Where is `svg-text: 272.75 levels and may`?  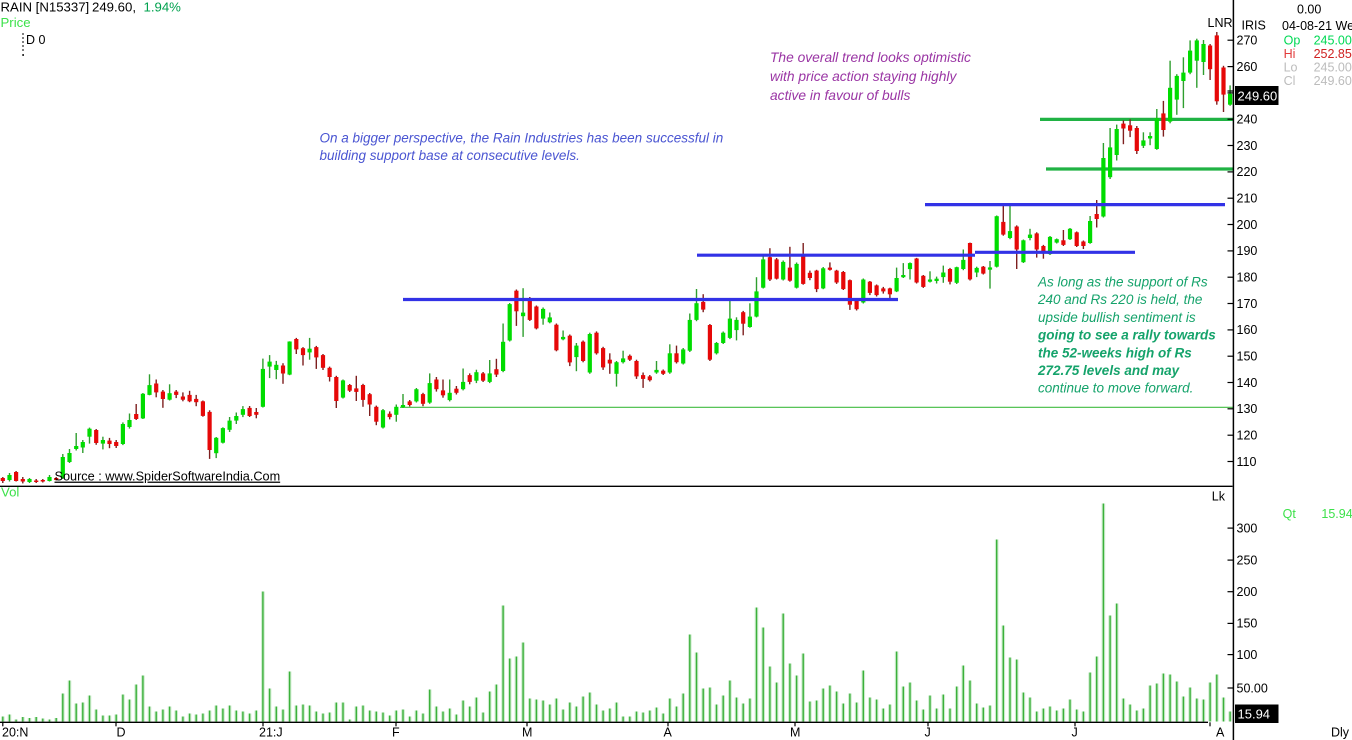
svg-text: 272.75 levels and may is located at coordinates (1109, 370).